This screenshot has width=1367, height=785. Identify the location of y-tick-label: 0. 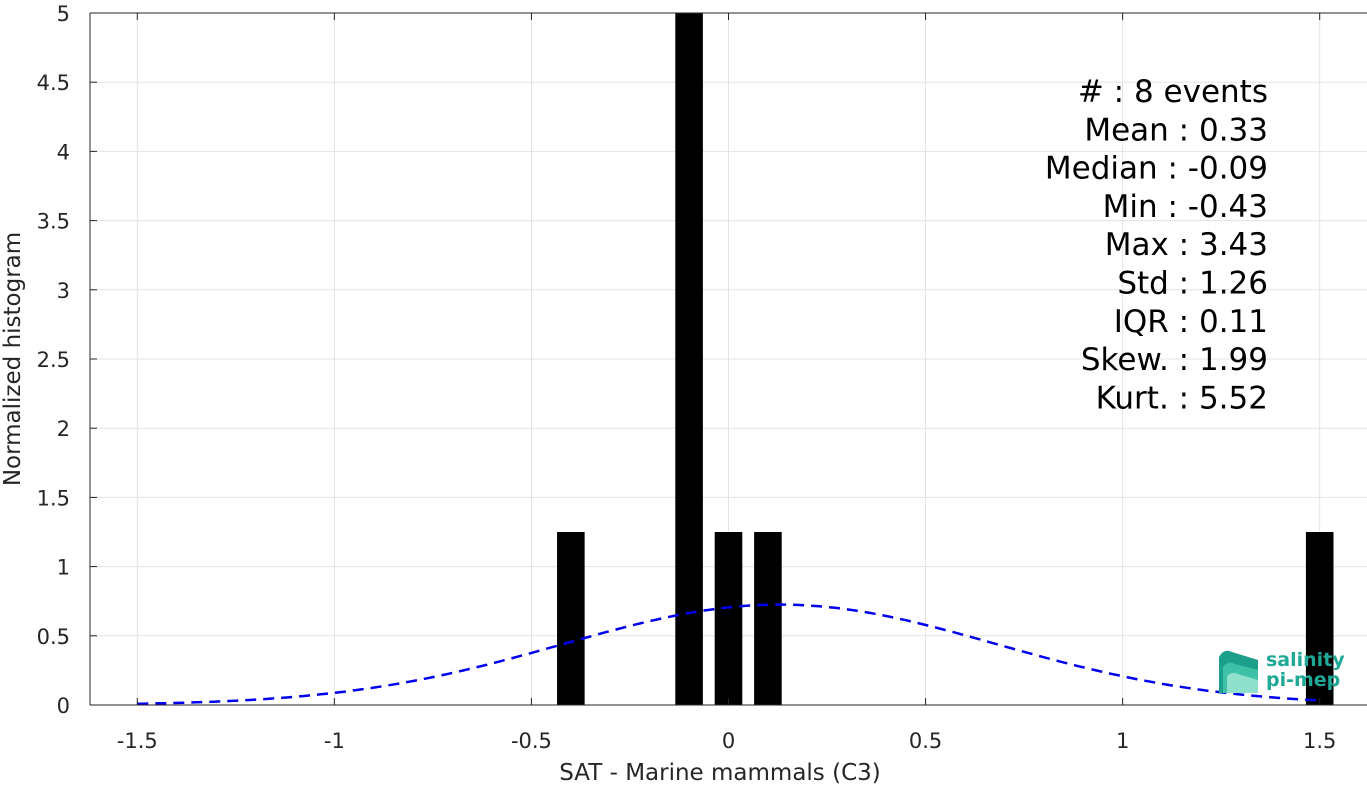
(63, 706).